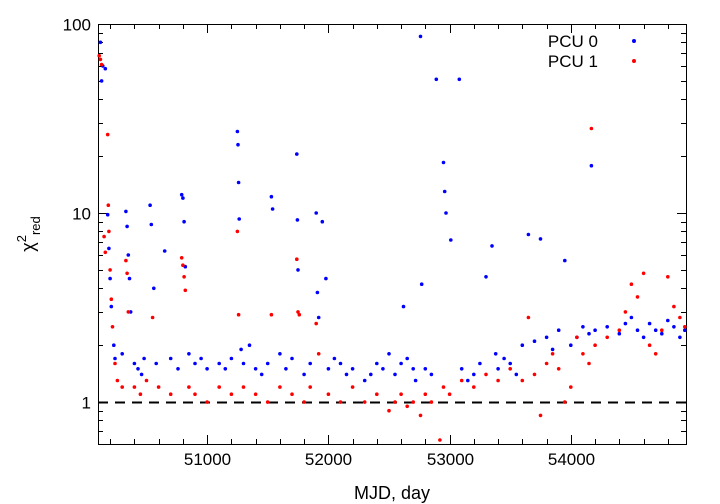 This screenshot has height=504, width=720. I want to click on y-axis-label-main: χ, so click(28, 247).